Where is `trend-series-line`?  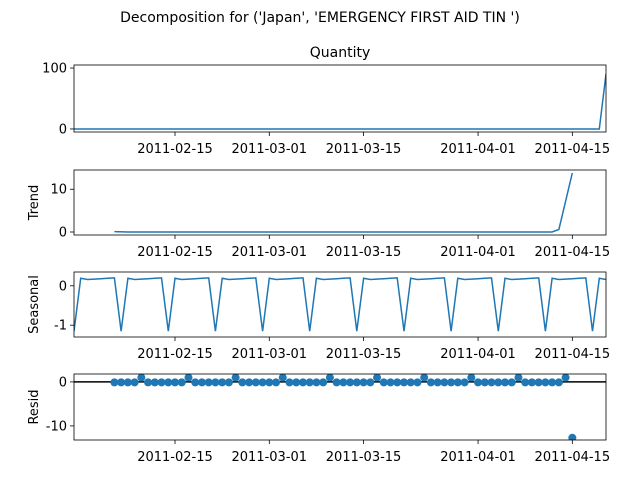 trend-series-line is located at coordinates (344, 202).